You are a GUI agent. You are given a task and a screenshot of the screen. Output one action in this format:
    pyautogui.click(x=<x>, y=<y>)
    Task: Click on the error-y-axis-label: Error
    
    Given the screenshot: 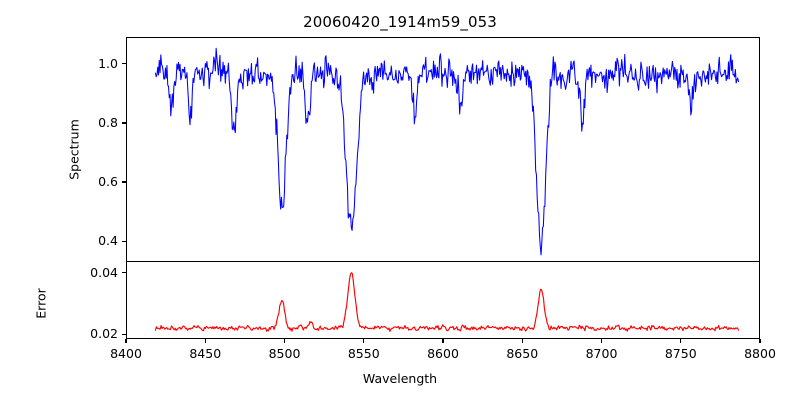 What is the action you would take?
    pyautogui.click(x=41, y=303)
    